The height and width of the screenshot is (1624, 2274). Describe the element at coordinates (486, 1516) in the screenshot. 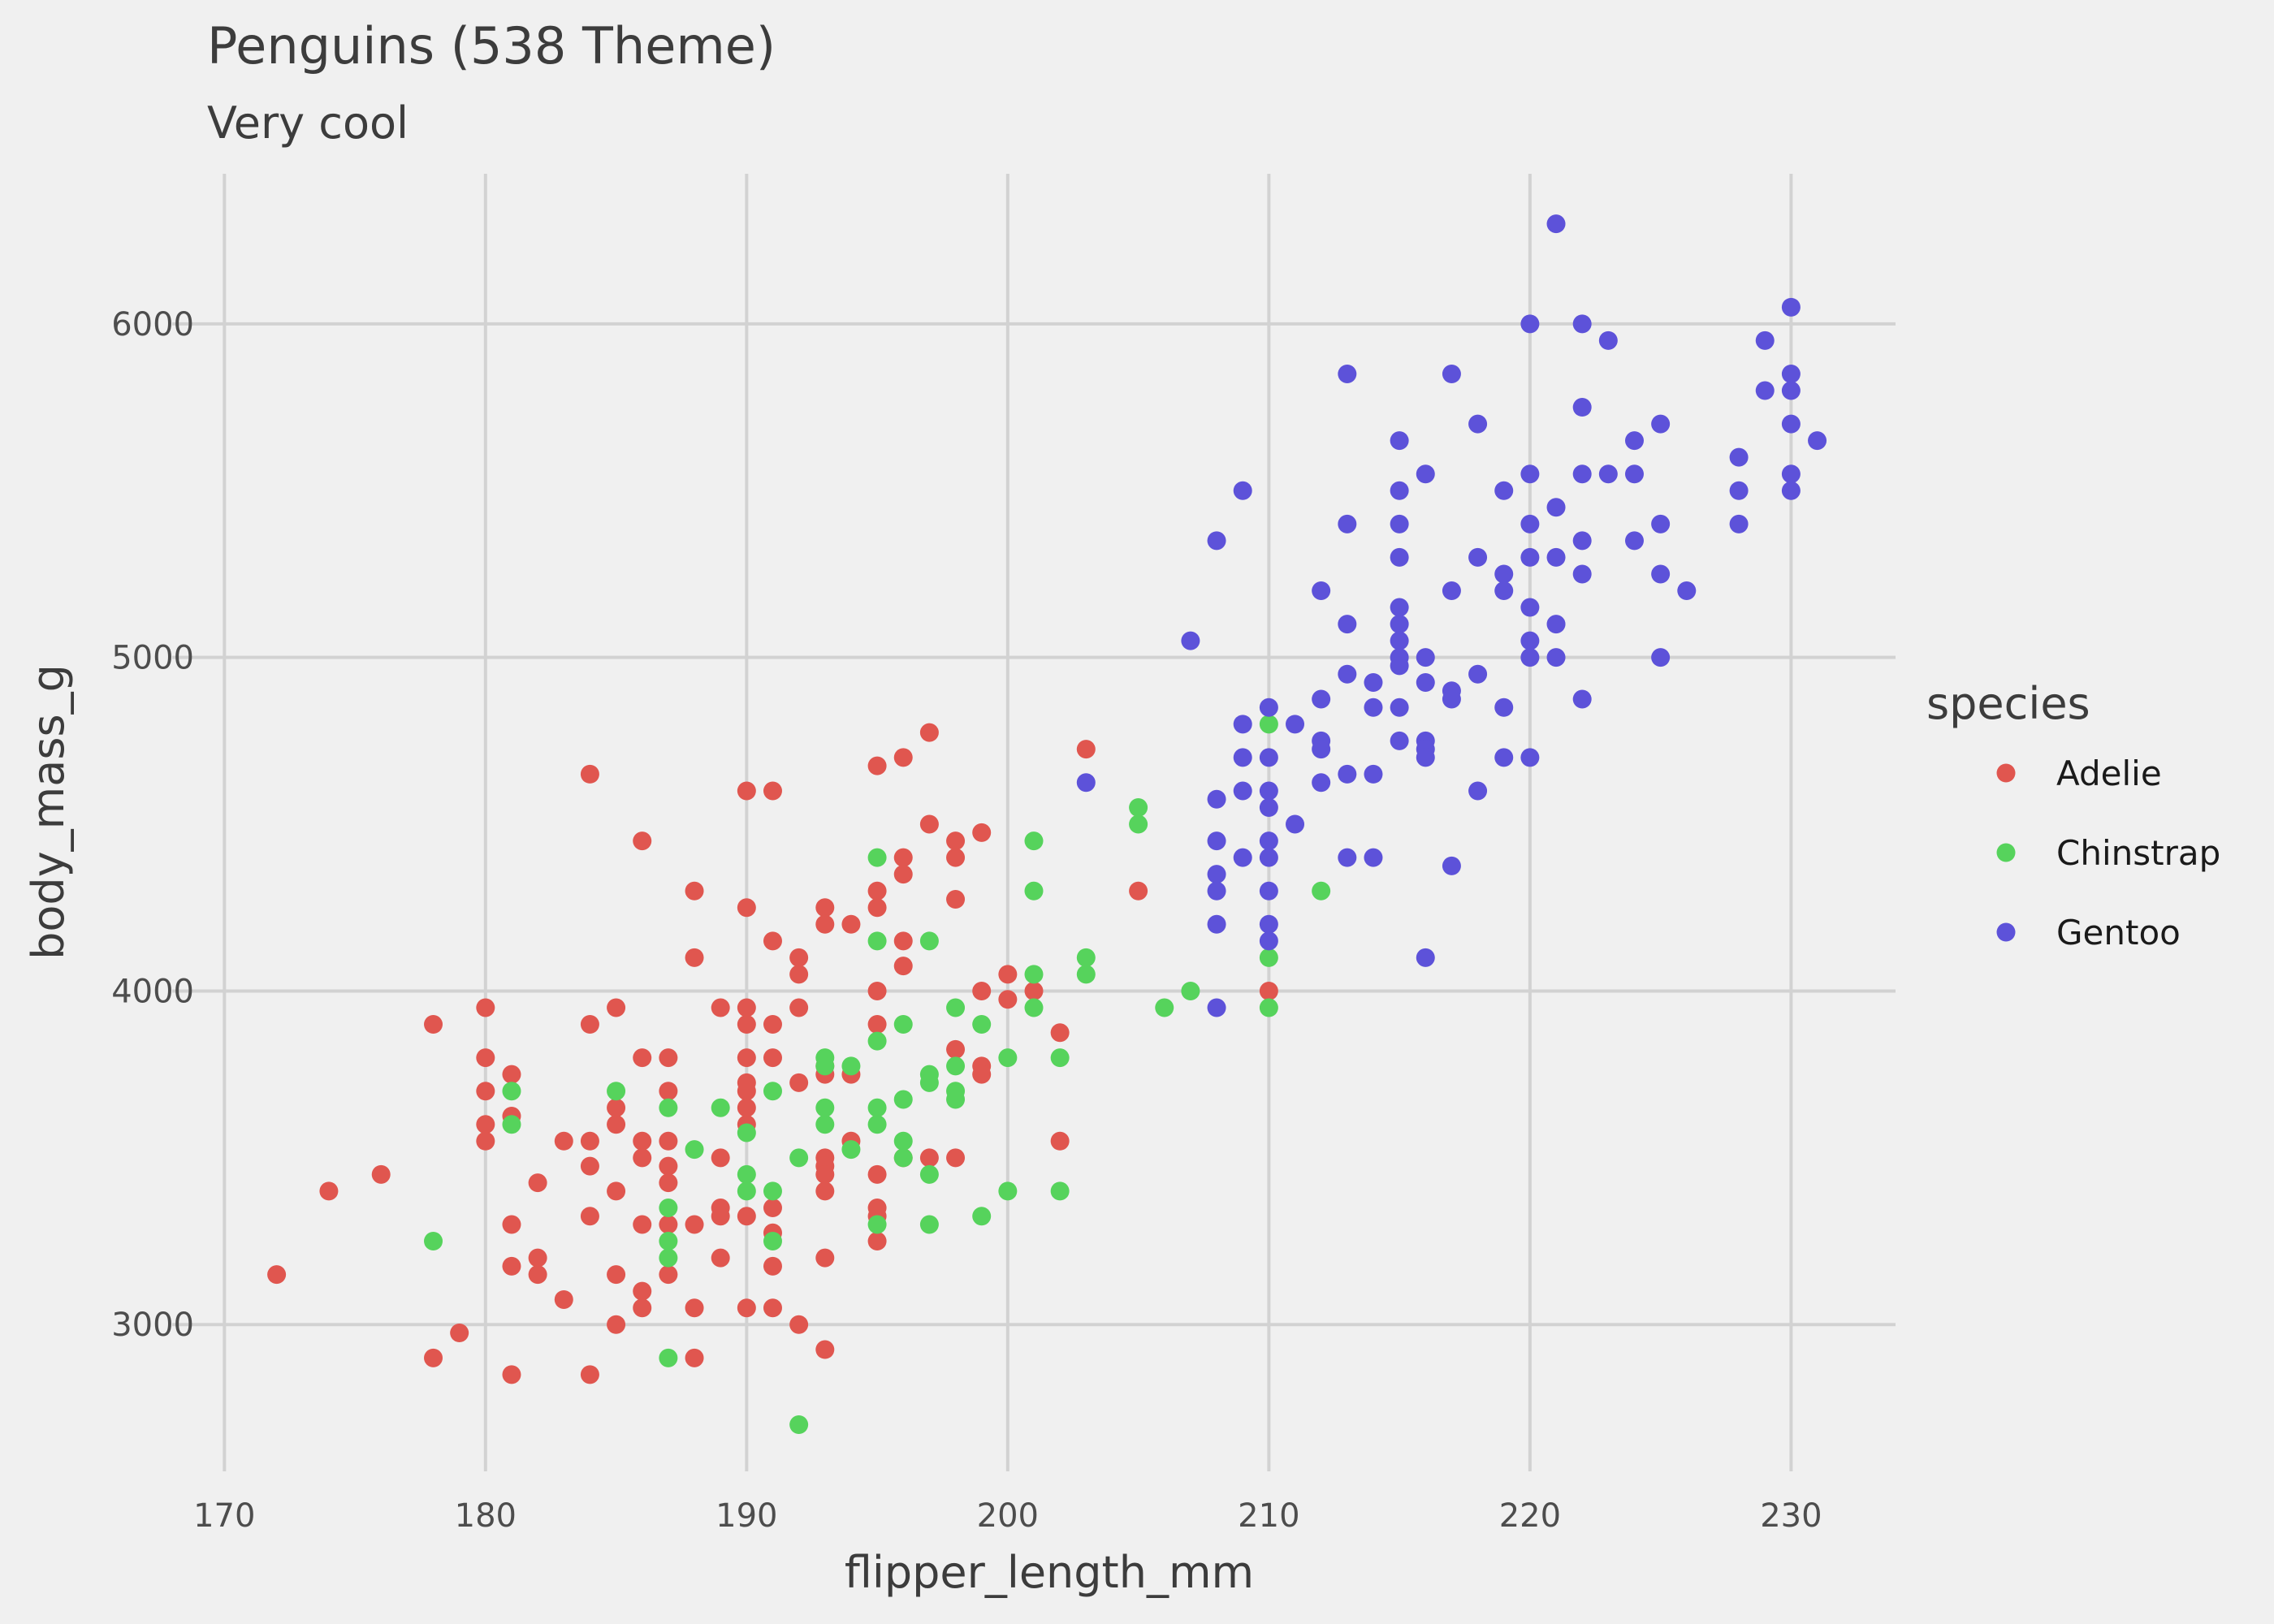

I see `x-tick-label: 180` at that location.